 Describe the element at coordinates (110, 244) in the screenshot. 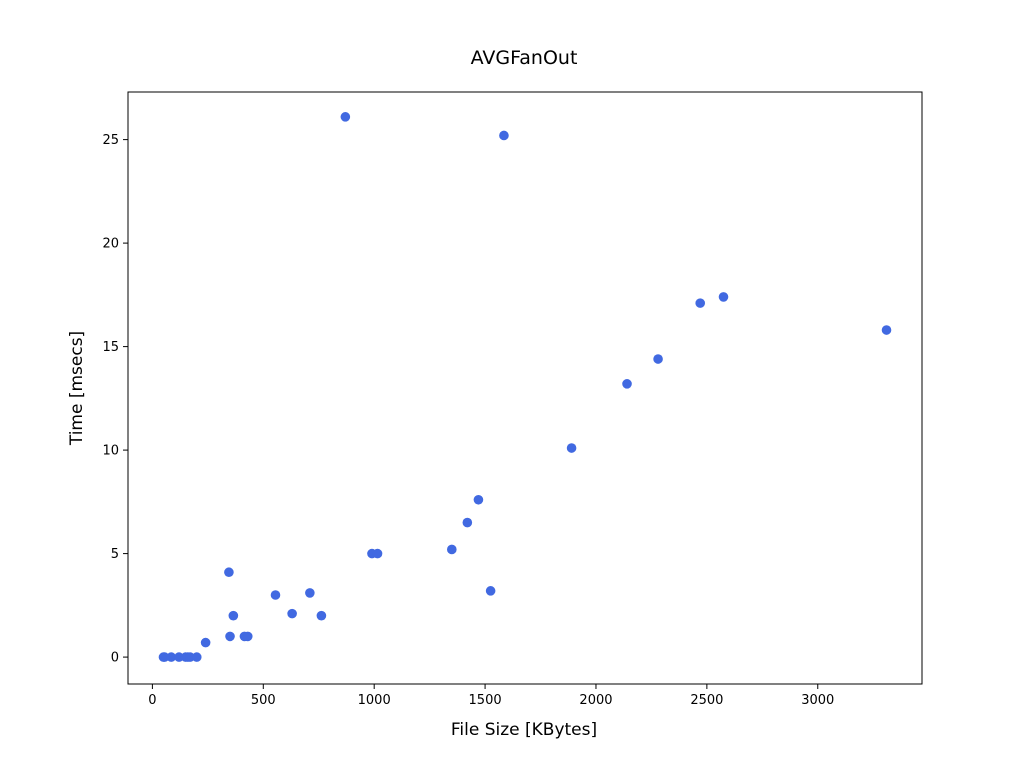

I see `y-tick-label: 20` at that location.